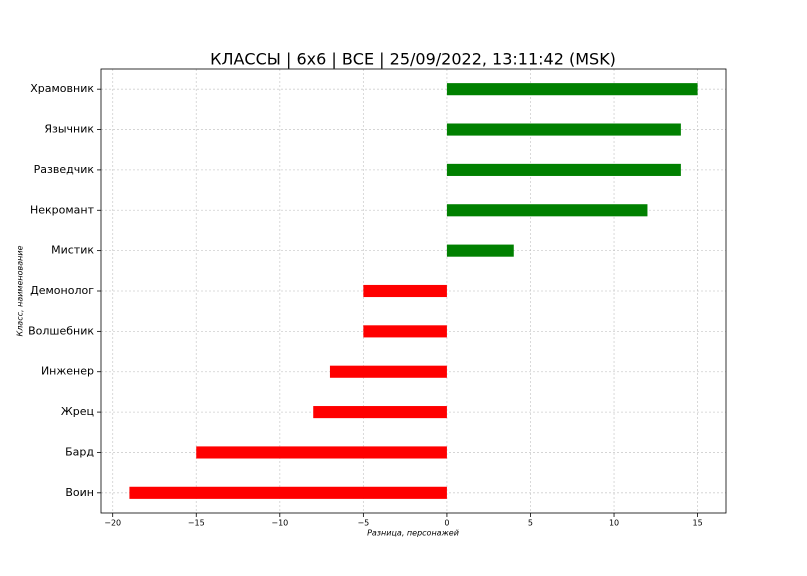  What do you see at coordinates (69, 129) in the screenshot?
I see `y-tick-label: Язычник` at bounding box center [69, 129].